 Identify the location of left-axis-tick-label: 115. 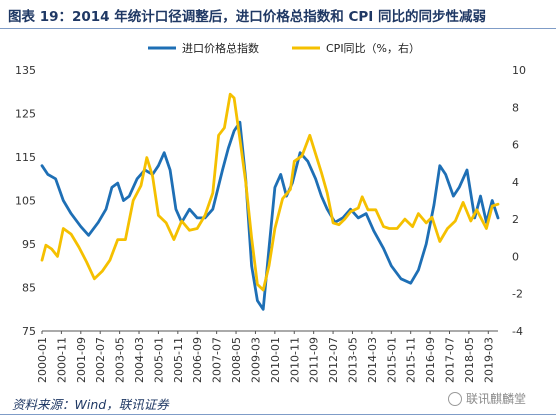
(25, 157).